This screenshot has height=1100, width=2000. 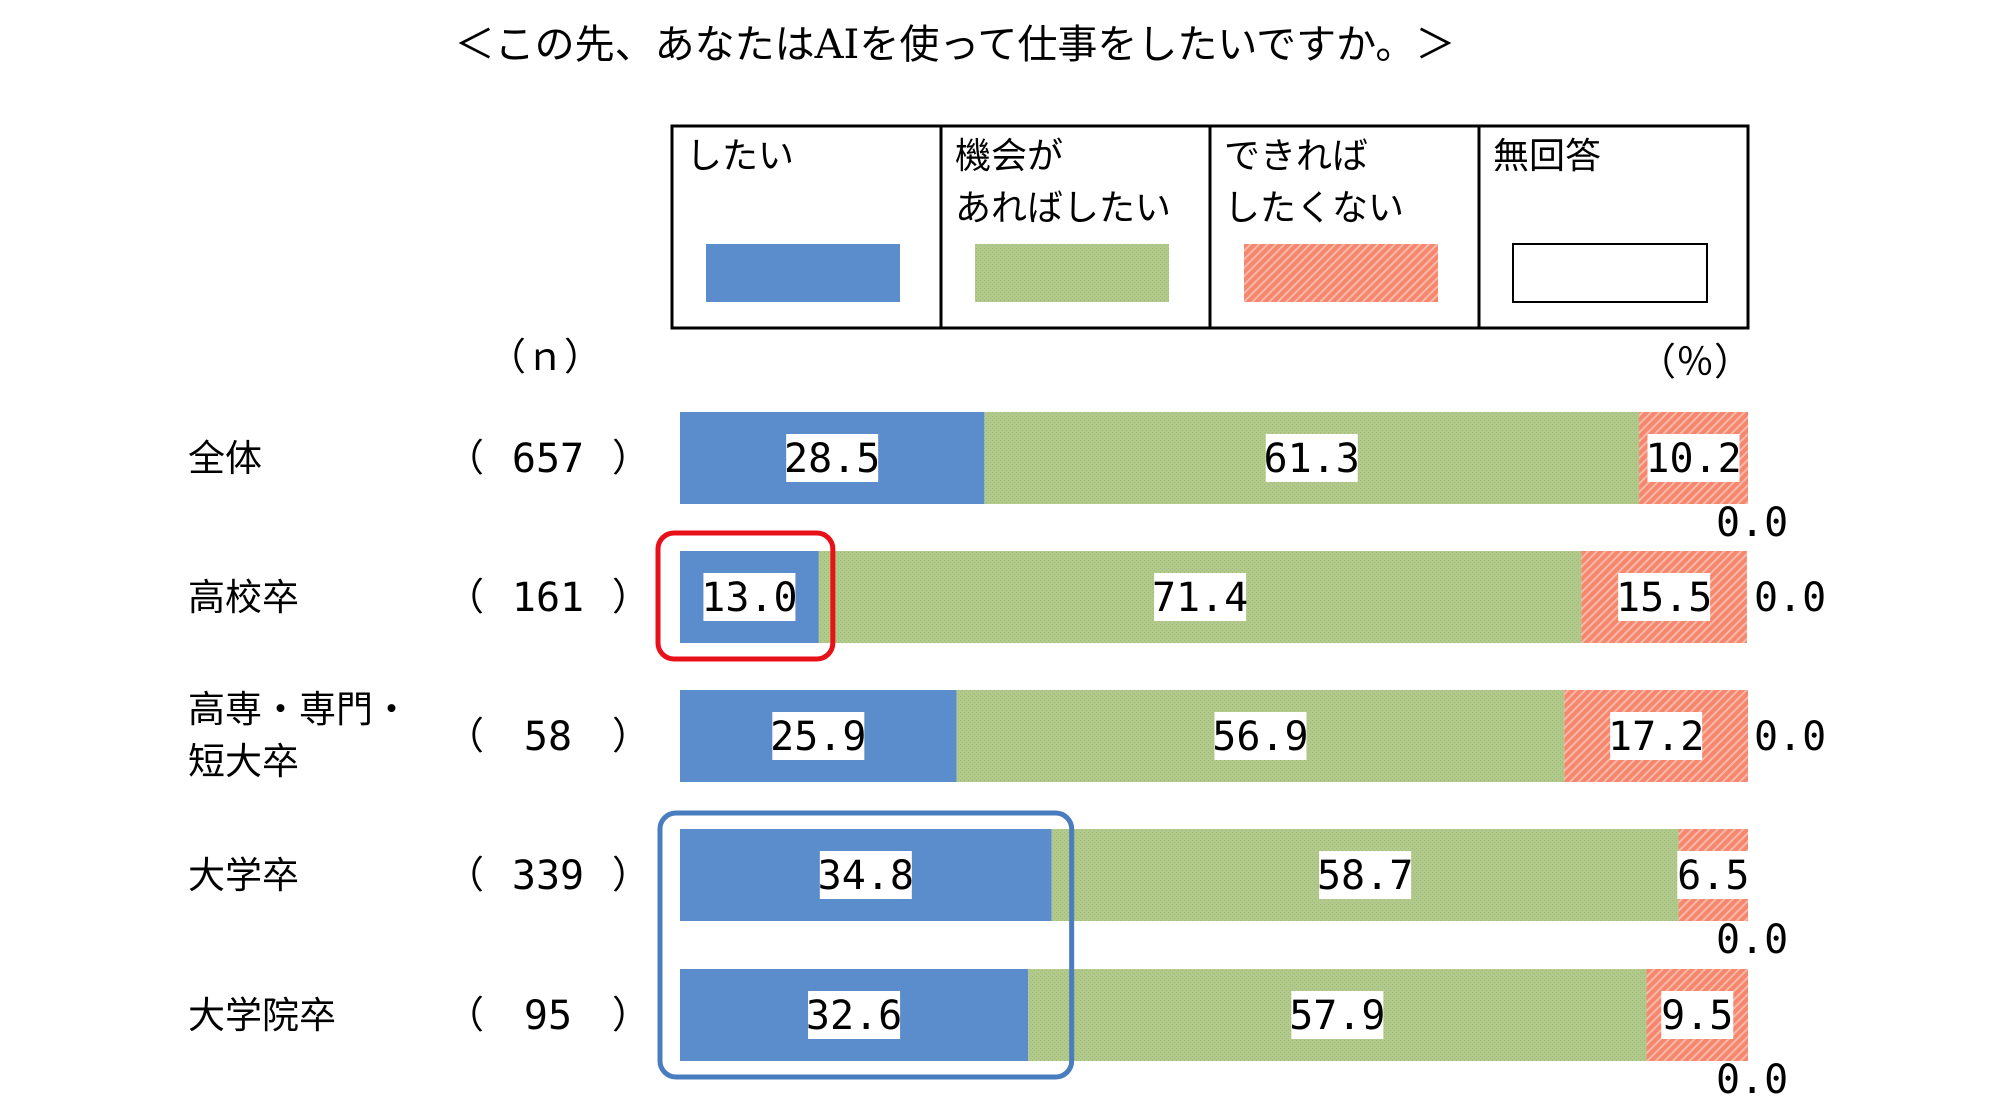 What do you see at coordinates (243, 761) in the screenshot?
I see `category-label: 短大卒` at bounding box center [243, 761].